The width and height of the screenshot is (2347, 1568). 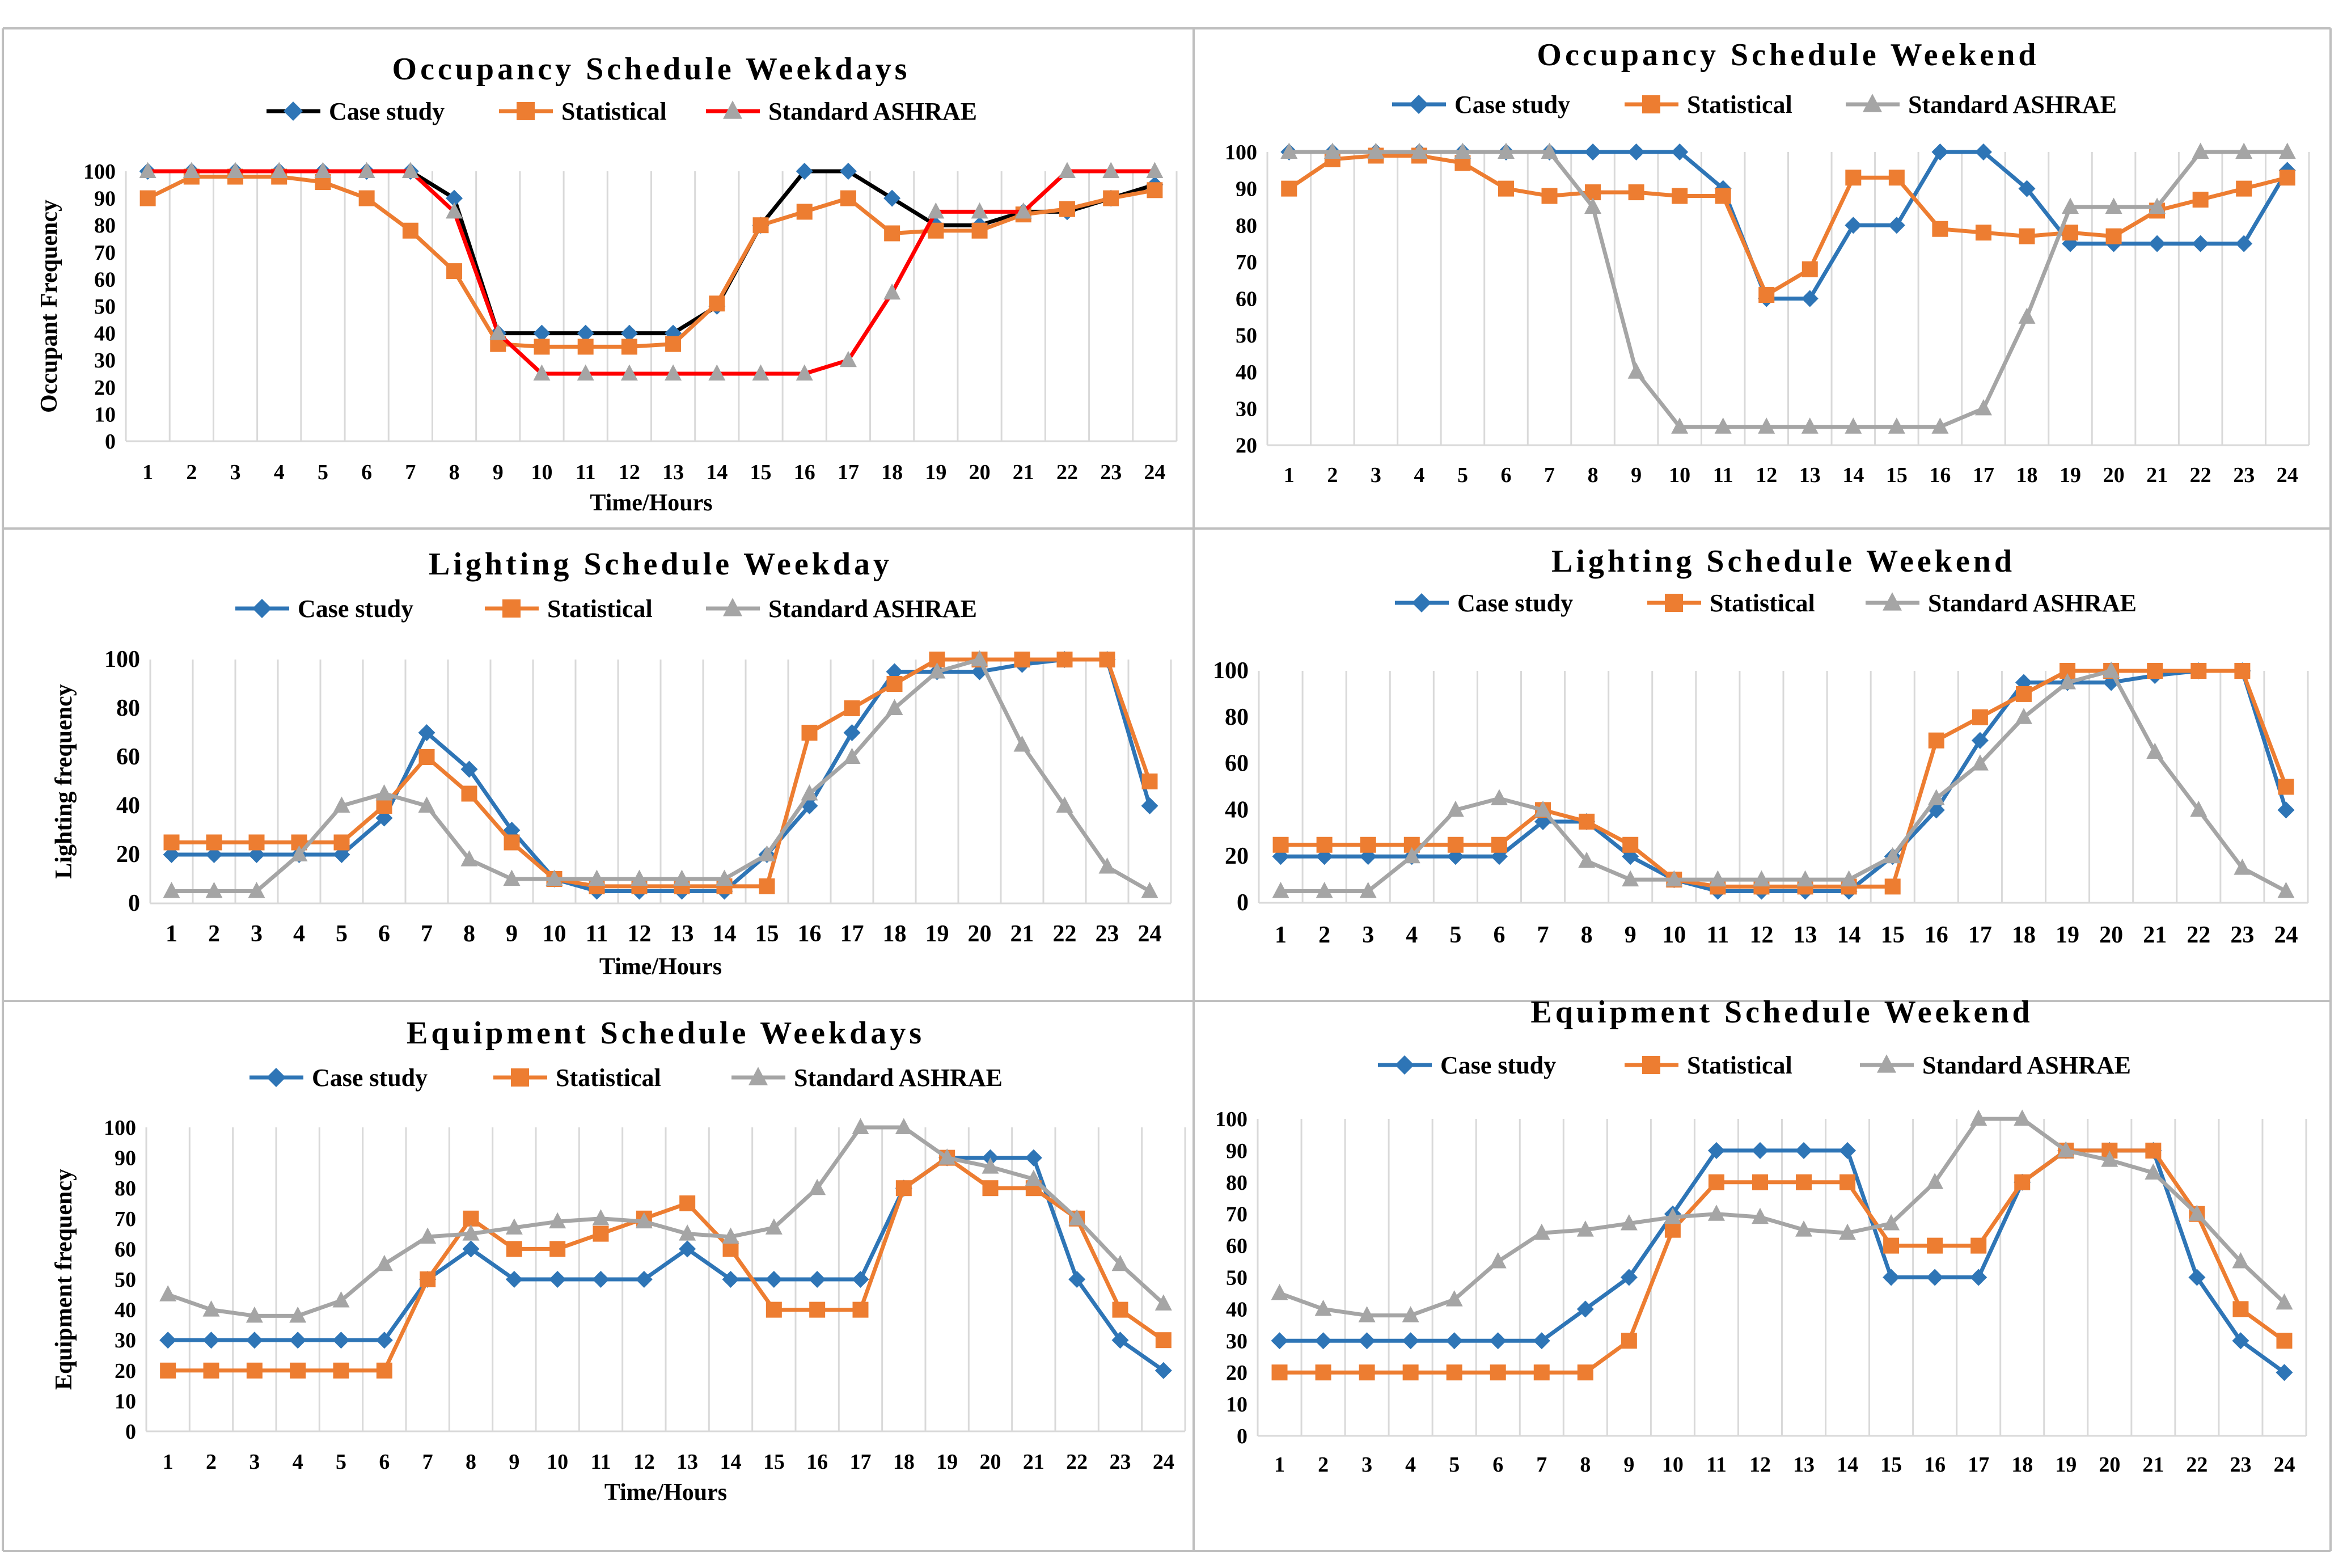 I want to click on x-tick-label: 13, so click(x=673, y=472).